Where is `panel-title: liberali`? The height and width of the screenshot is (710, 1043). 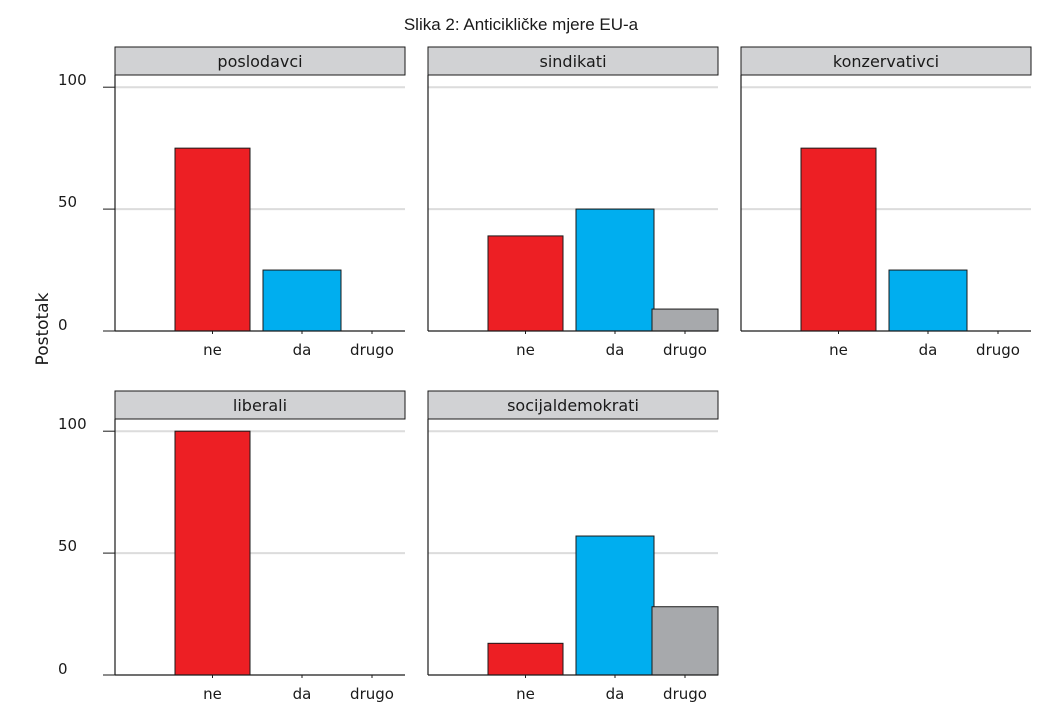 panel-title: liberali is located at coordinates (260, 405).